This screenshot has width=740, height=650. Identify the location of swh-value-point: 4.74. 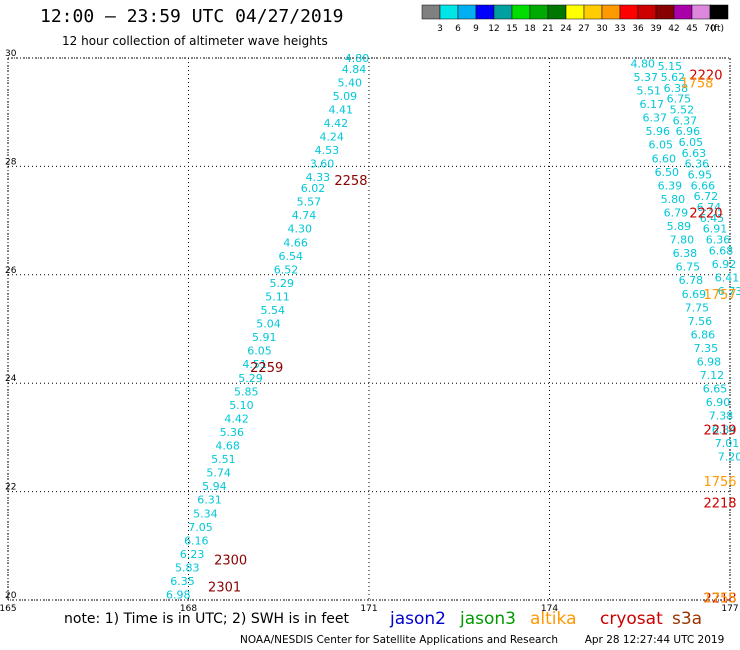
(304, 215).